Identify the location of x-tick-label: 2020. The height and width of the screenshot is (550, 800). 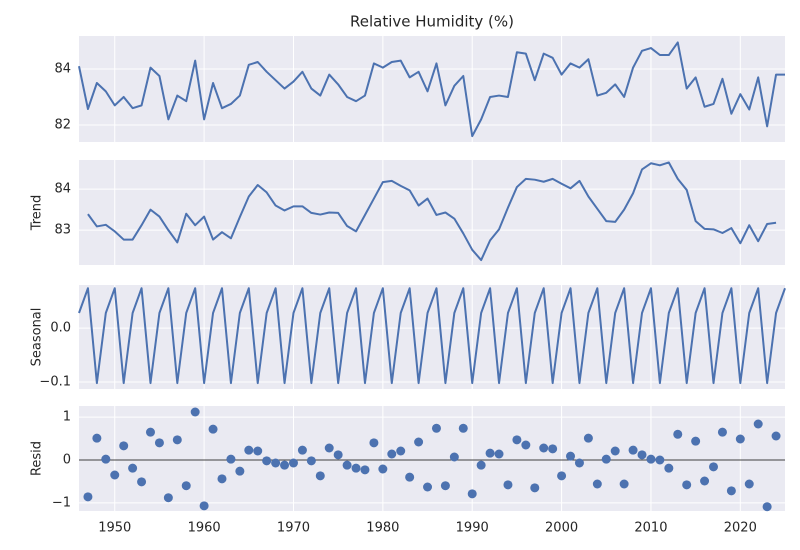
(740, 528).